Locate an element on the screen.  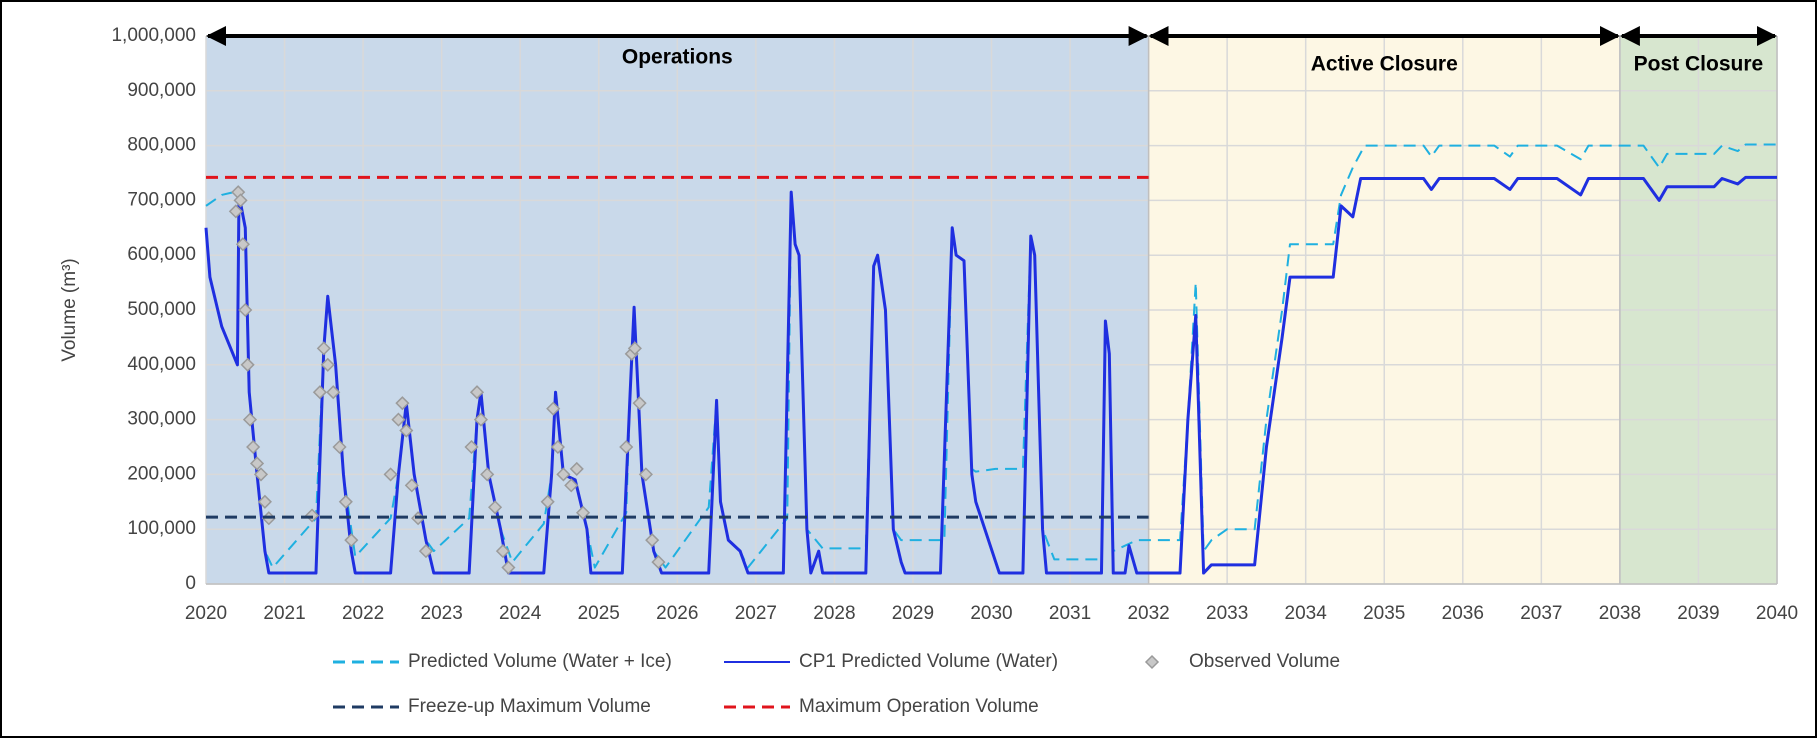
y-tick-label: 400,000 is located at coordinates (161, 364).